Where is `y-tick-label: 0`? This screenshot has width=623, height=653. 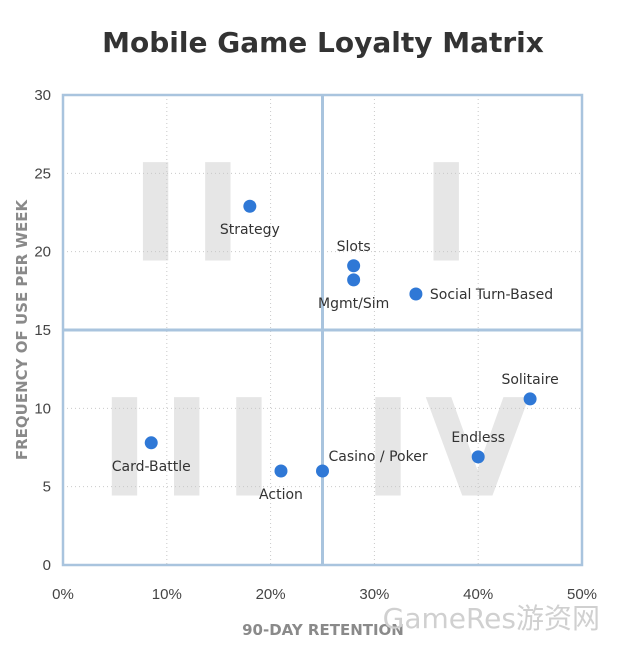 y-tick-label: 0 is located at coordinates (47, 565).